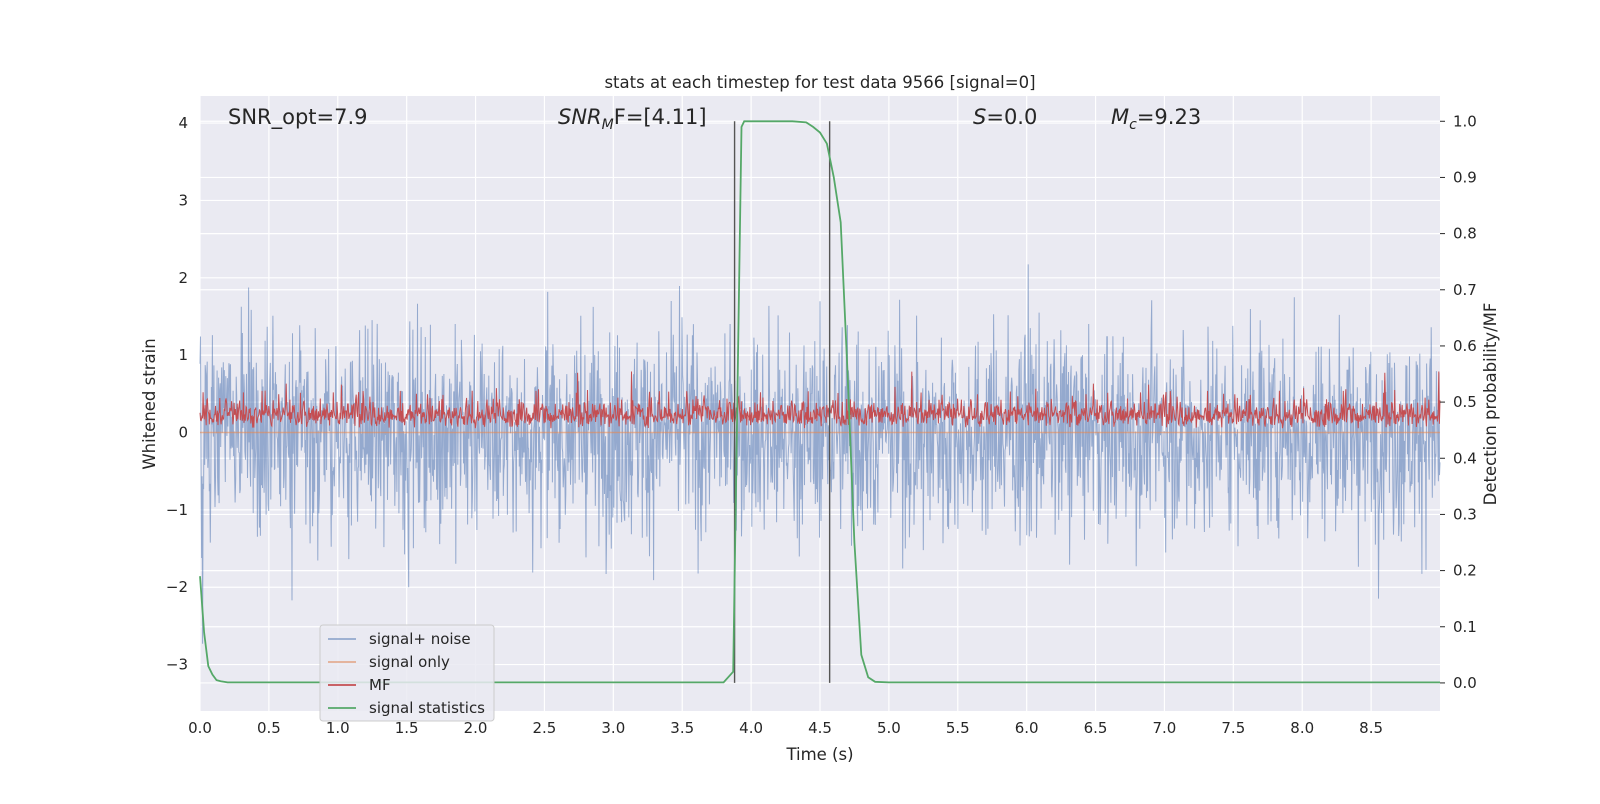 This screenshot has height=804, width=1600. Describe the element at coordinates (1465, 234) in the screenshot. I see `right-tick-label: 0.8` at that location.